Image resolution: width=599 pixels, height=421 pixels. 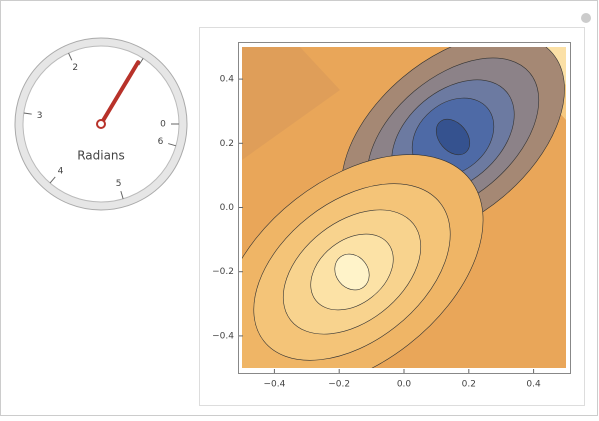 What do you see at coordinates (61, 171) in the screenshot?
I see `gauge-tick-label: 4` at bounding box center [61, 171].